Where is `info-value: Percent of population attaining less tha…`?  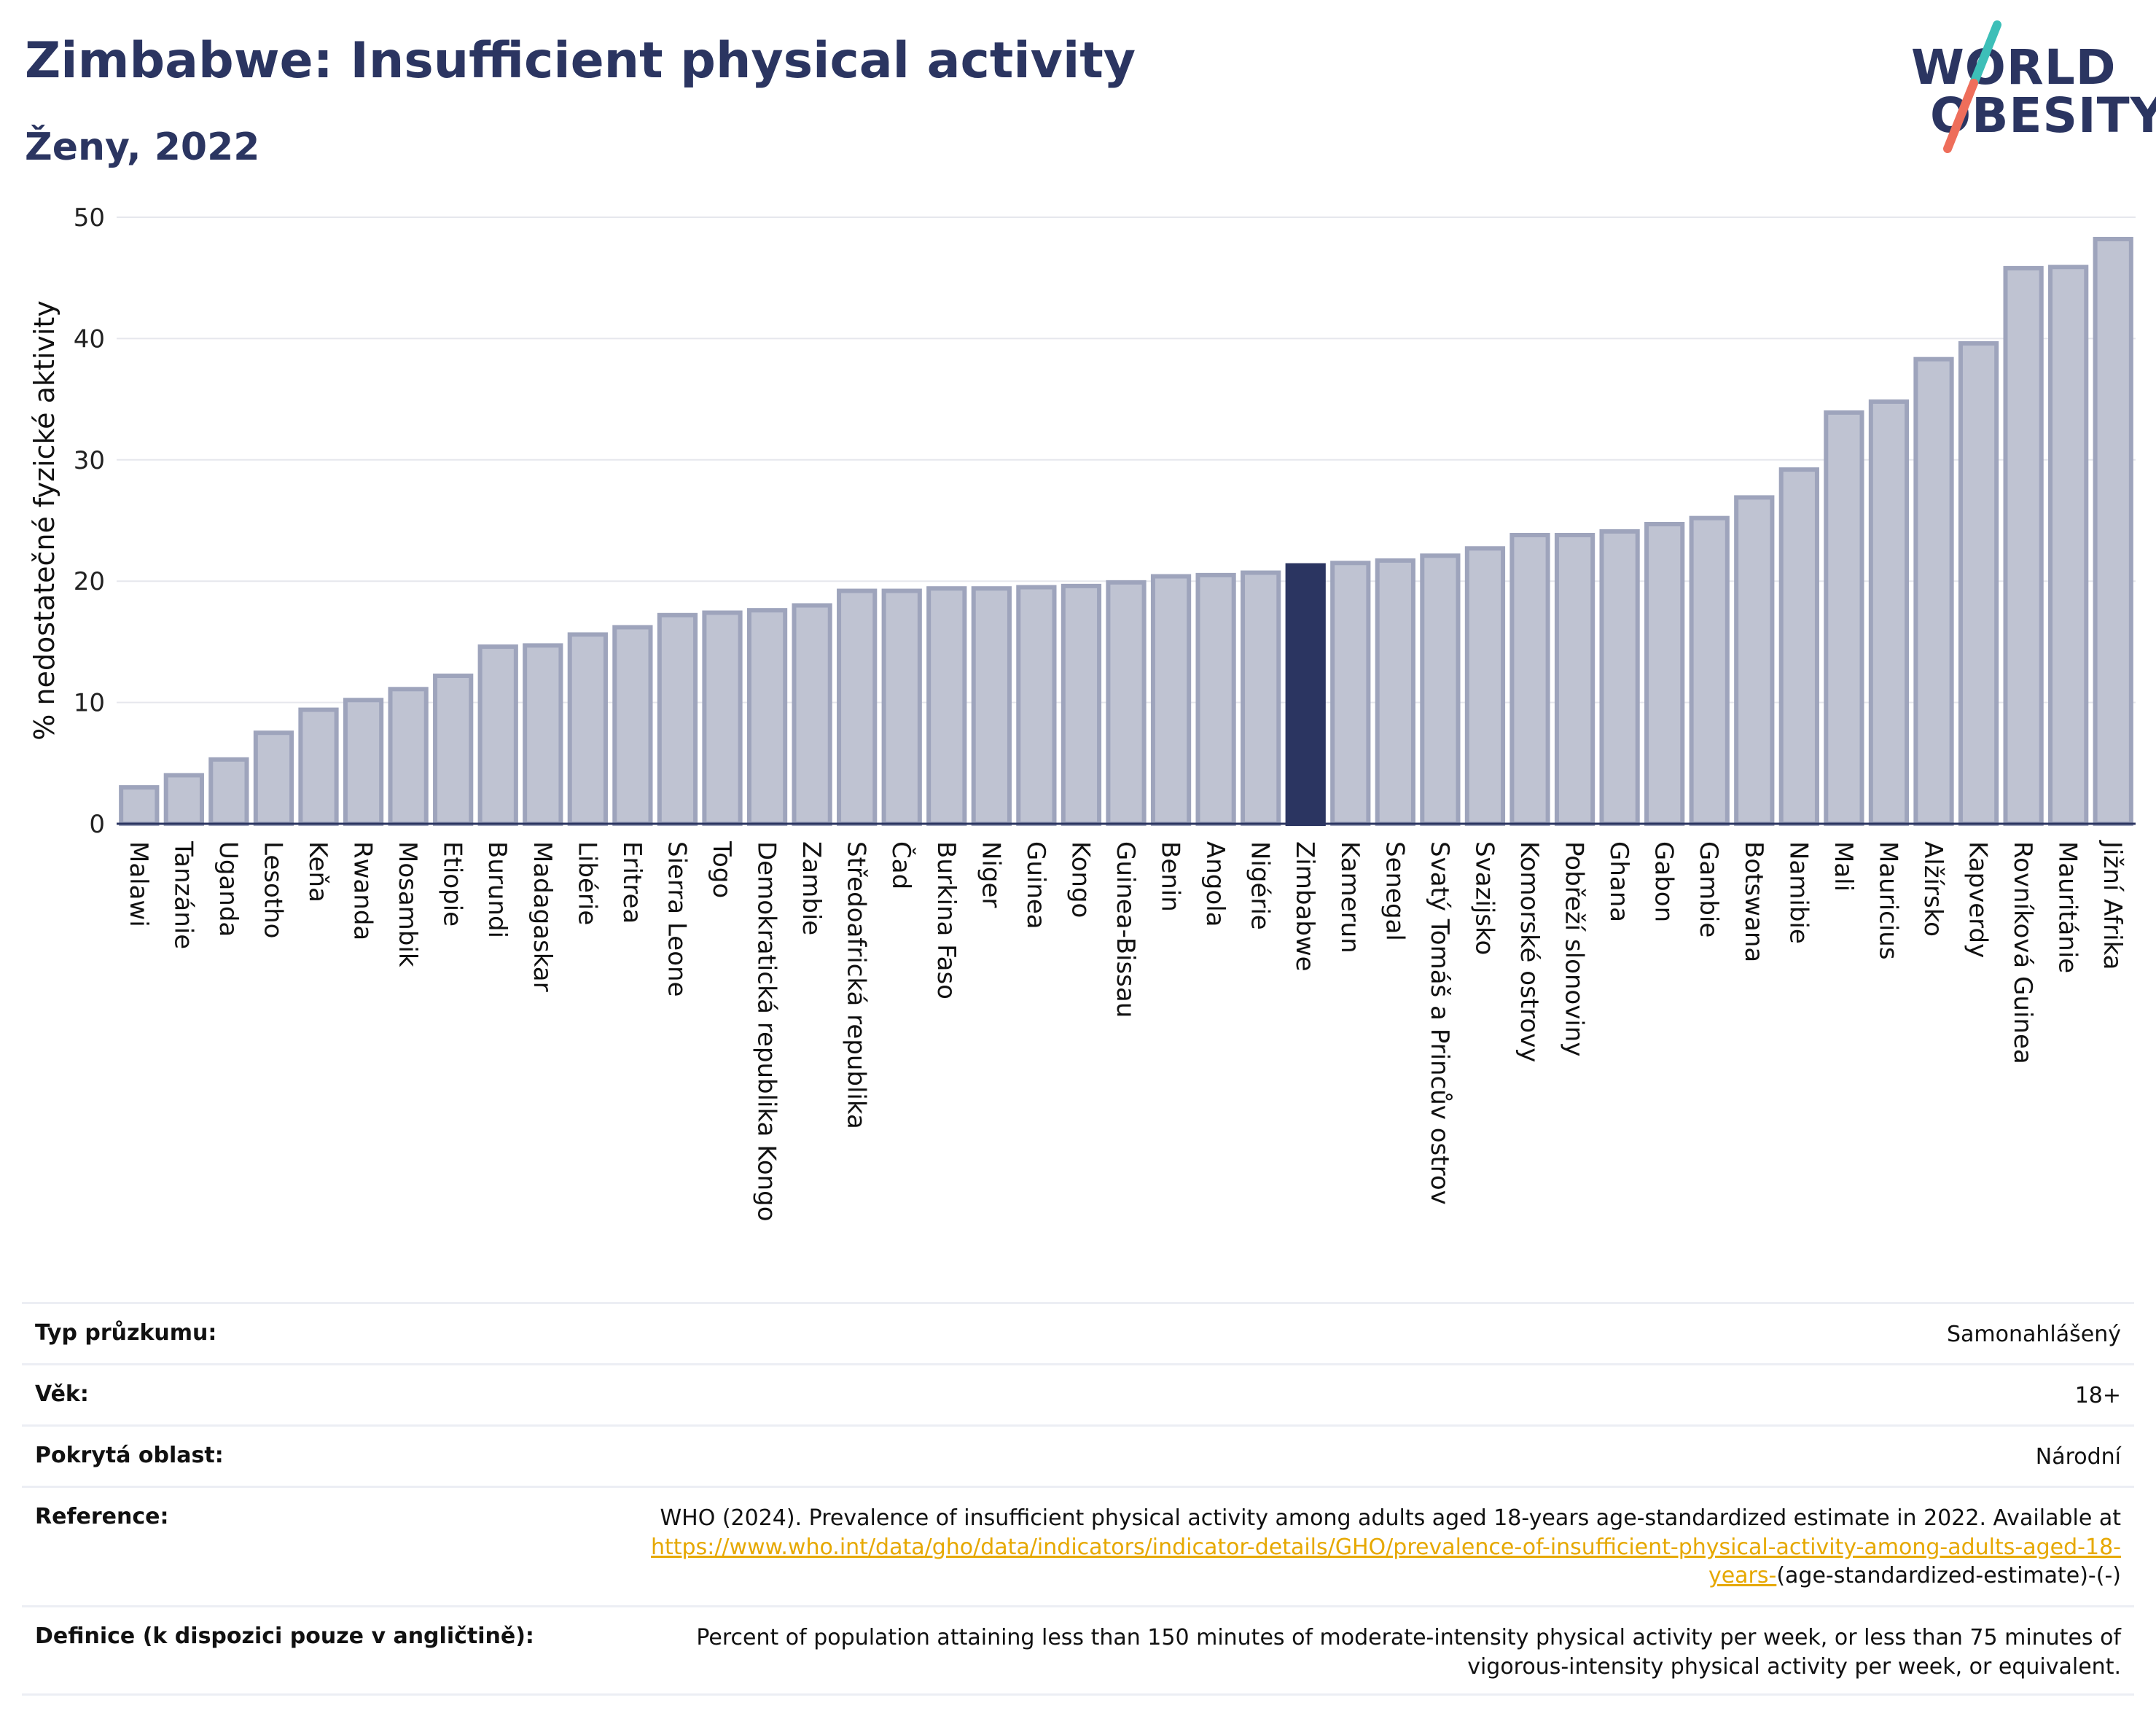 info-value: Percent of population attaining less tha… is located at coordinates (1409, 1652).